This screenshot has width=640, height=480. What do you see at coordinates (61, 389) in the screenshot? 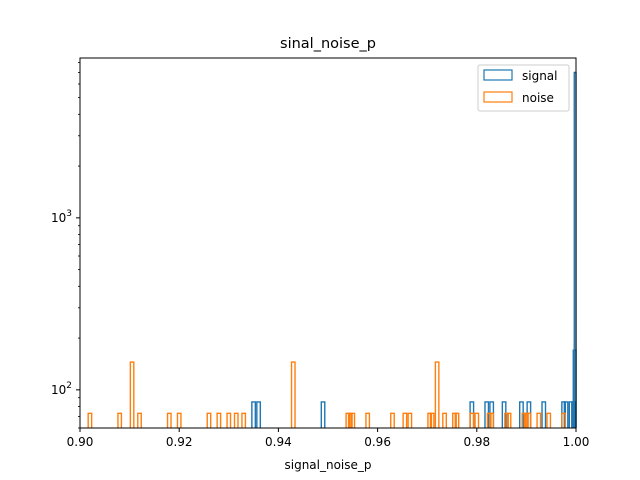
I see `y-tick-label-0: 10²` at bounding box center [61, 389].